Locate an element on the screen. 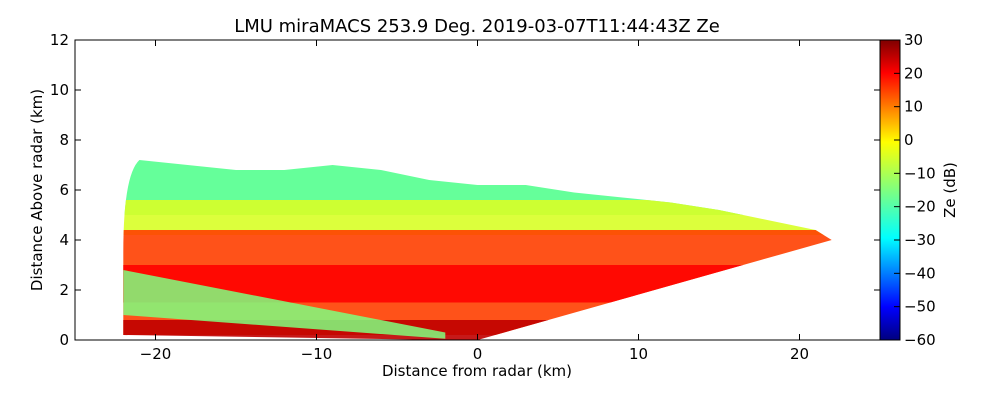  y-tick-label: 6 is located at coordinates (64, 190).